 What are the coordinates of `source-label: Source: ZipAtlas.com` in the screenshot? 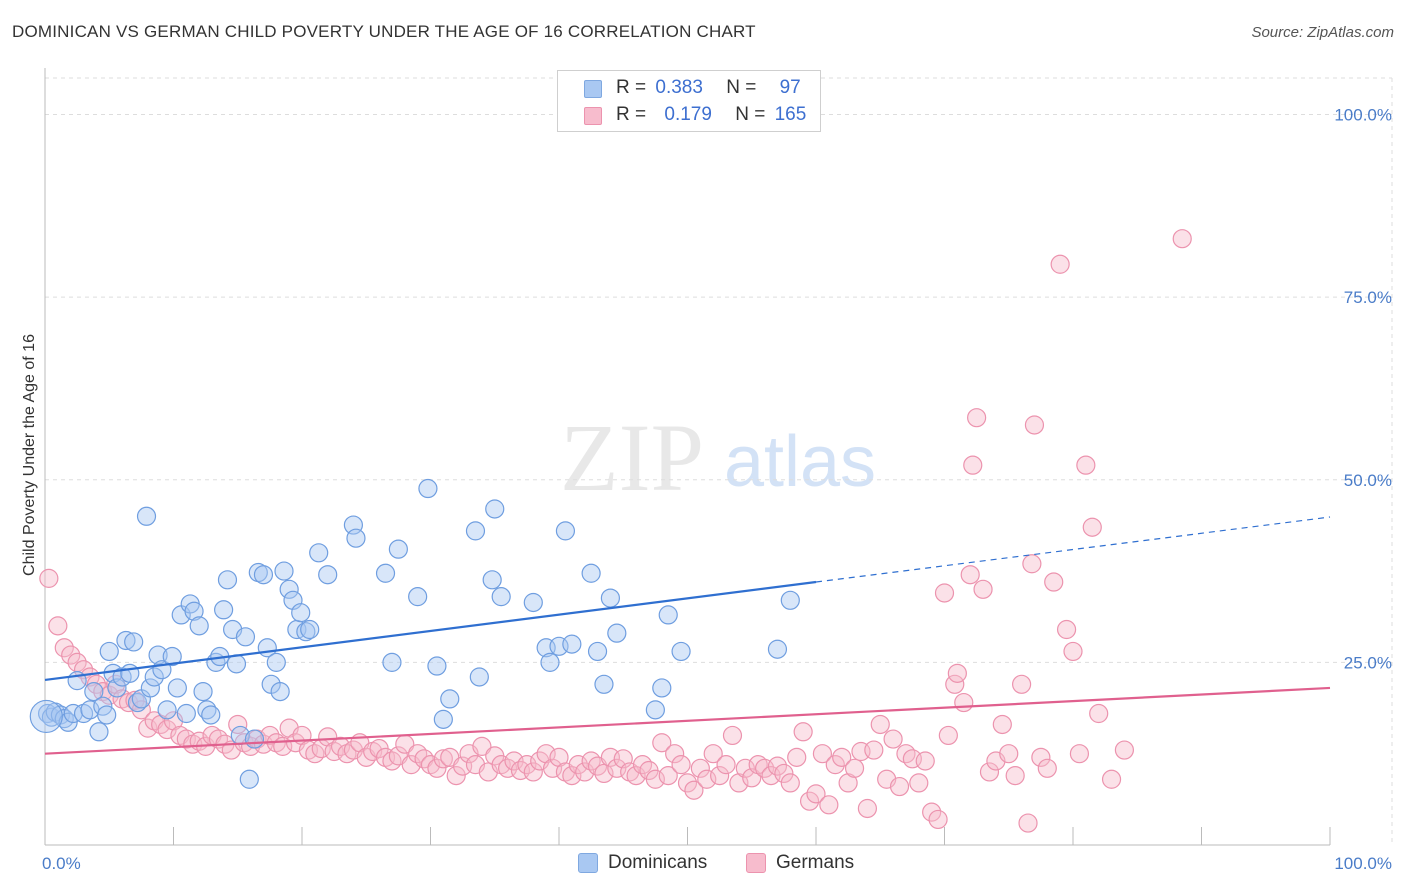 It's located at (1322, 32).